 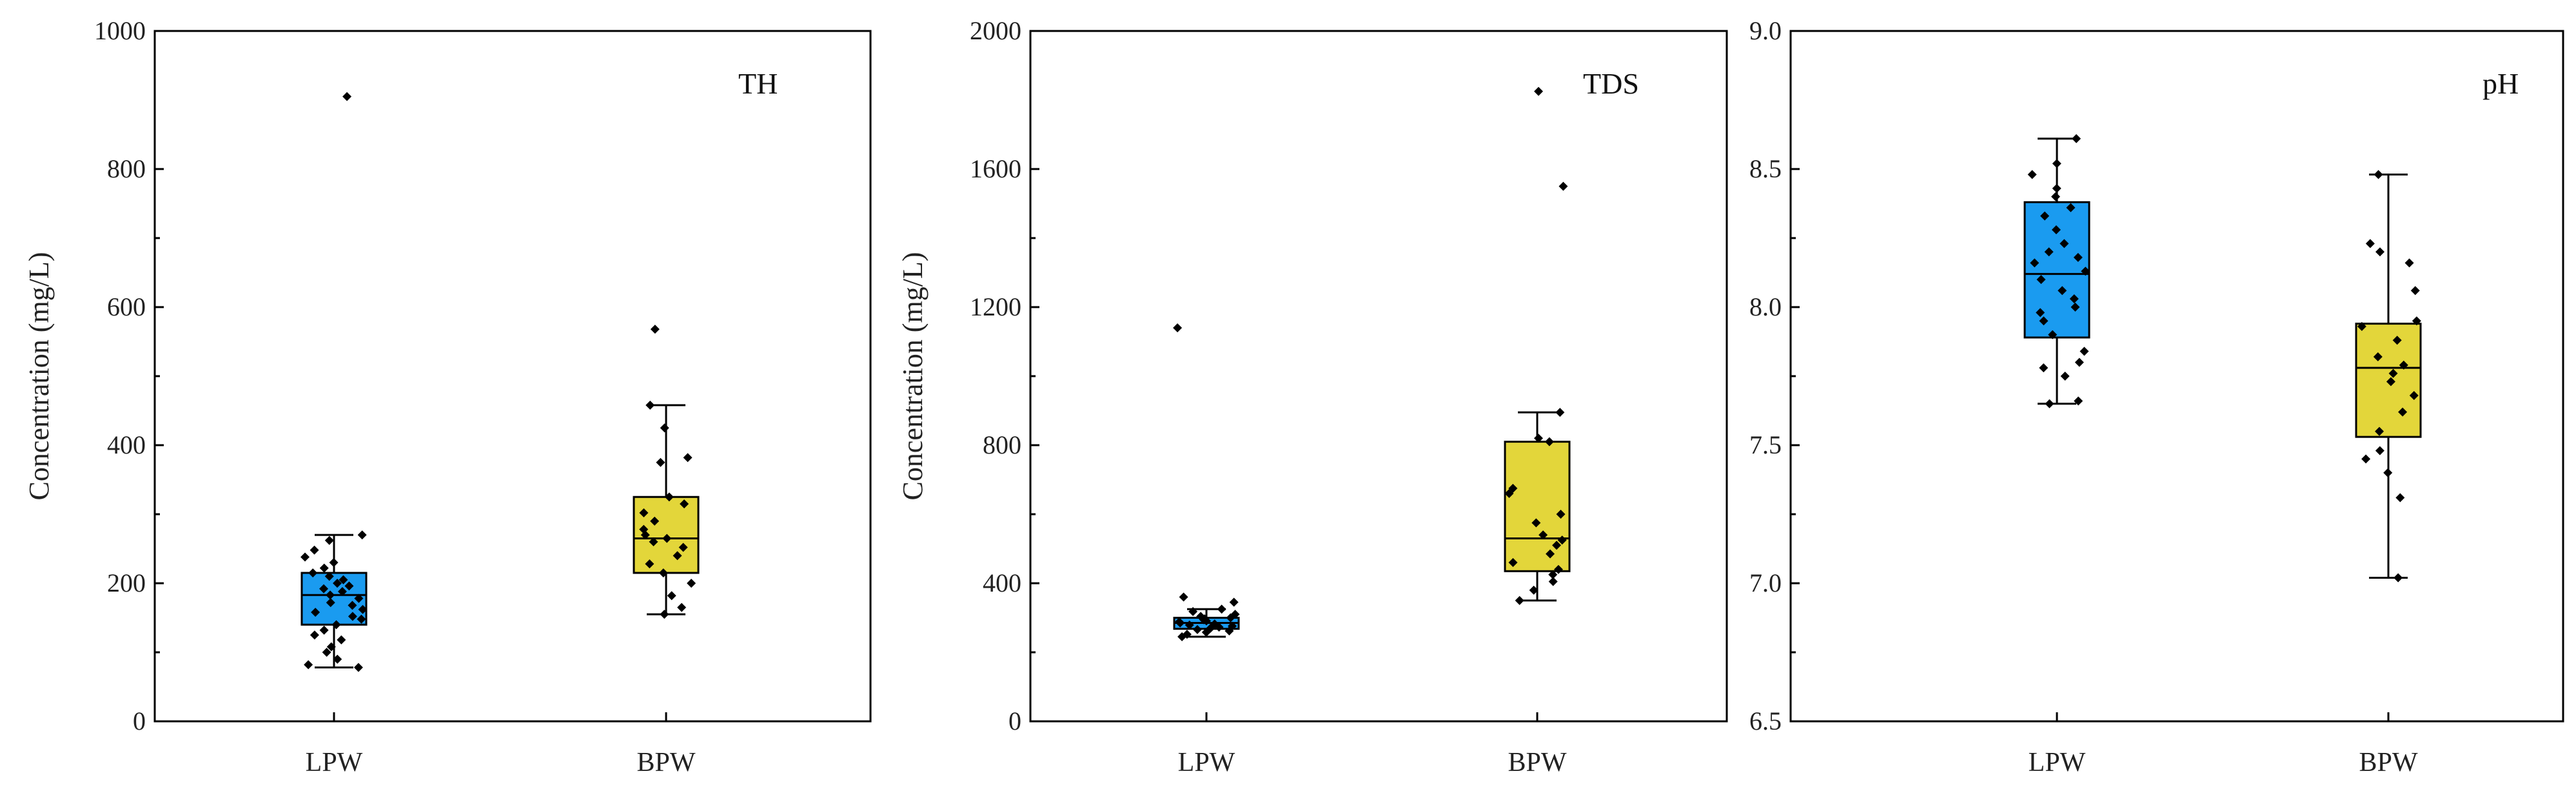 What do you see at coordinates (1765, 168) in the screenshot?
I see `y-tick-label: 8.5` at bounding box center [1765, 168].